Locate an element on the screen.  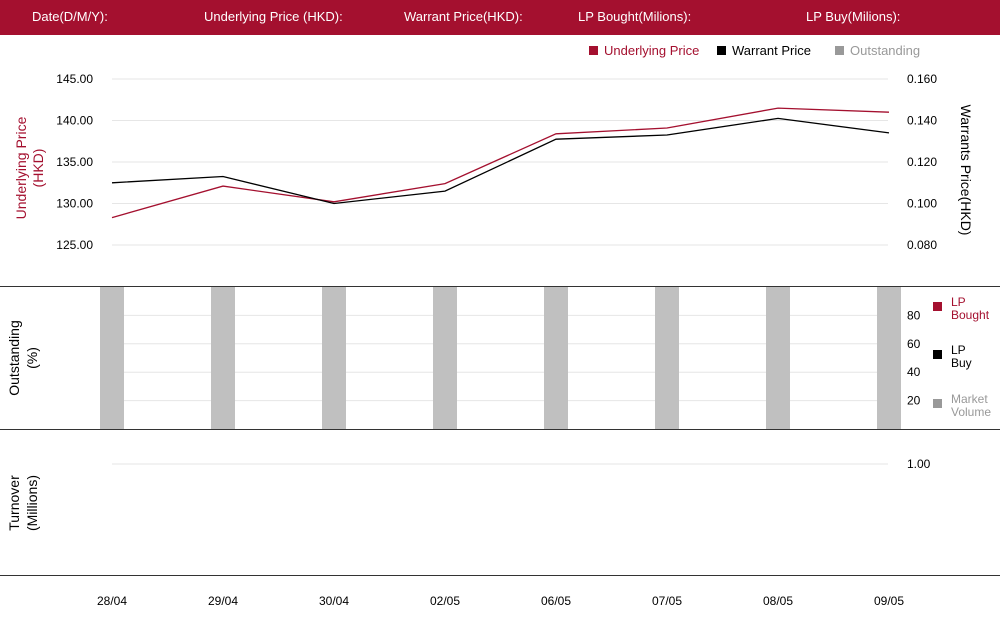
y-right-tick-label: 0.140 is located at coordinates (922, 121).